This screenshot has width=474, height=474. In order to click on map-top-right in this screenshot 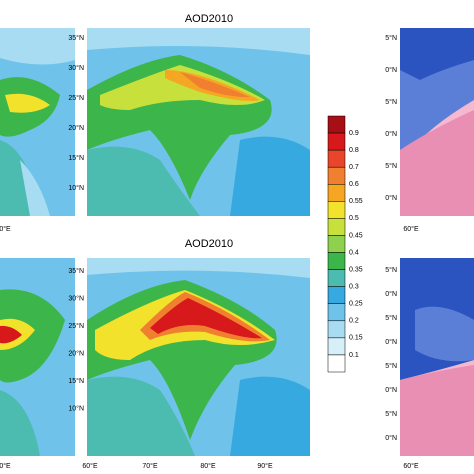, I will do `click(437, 122)`.